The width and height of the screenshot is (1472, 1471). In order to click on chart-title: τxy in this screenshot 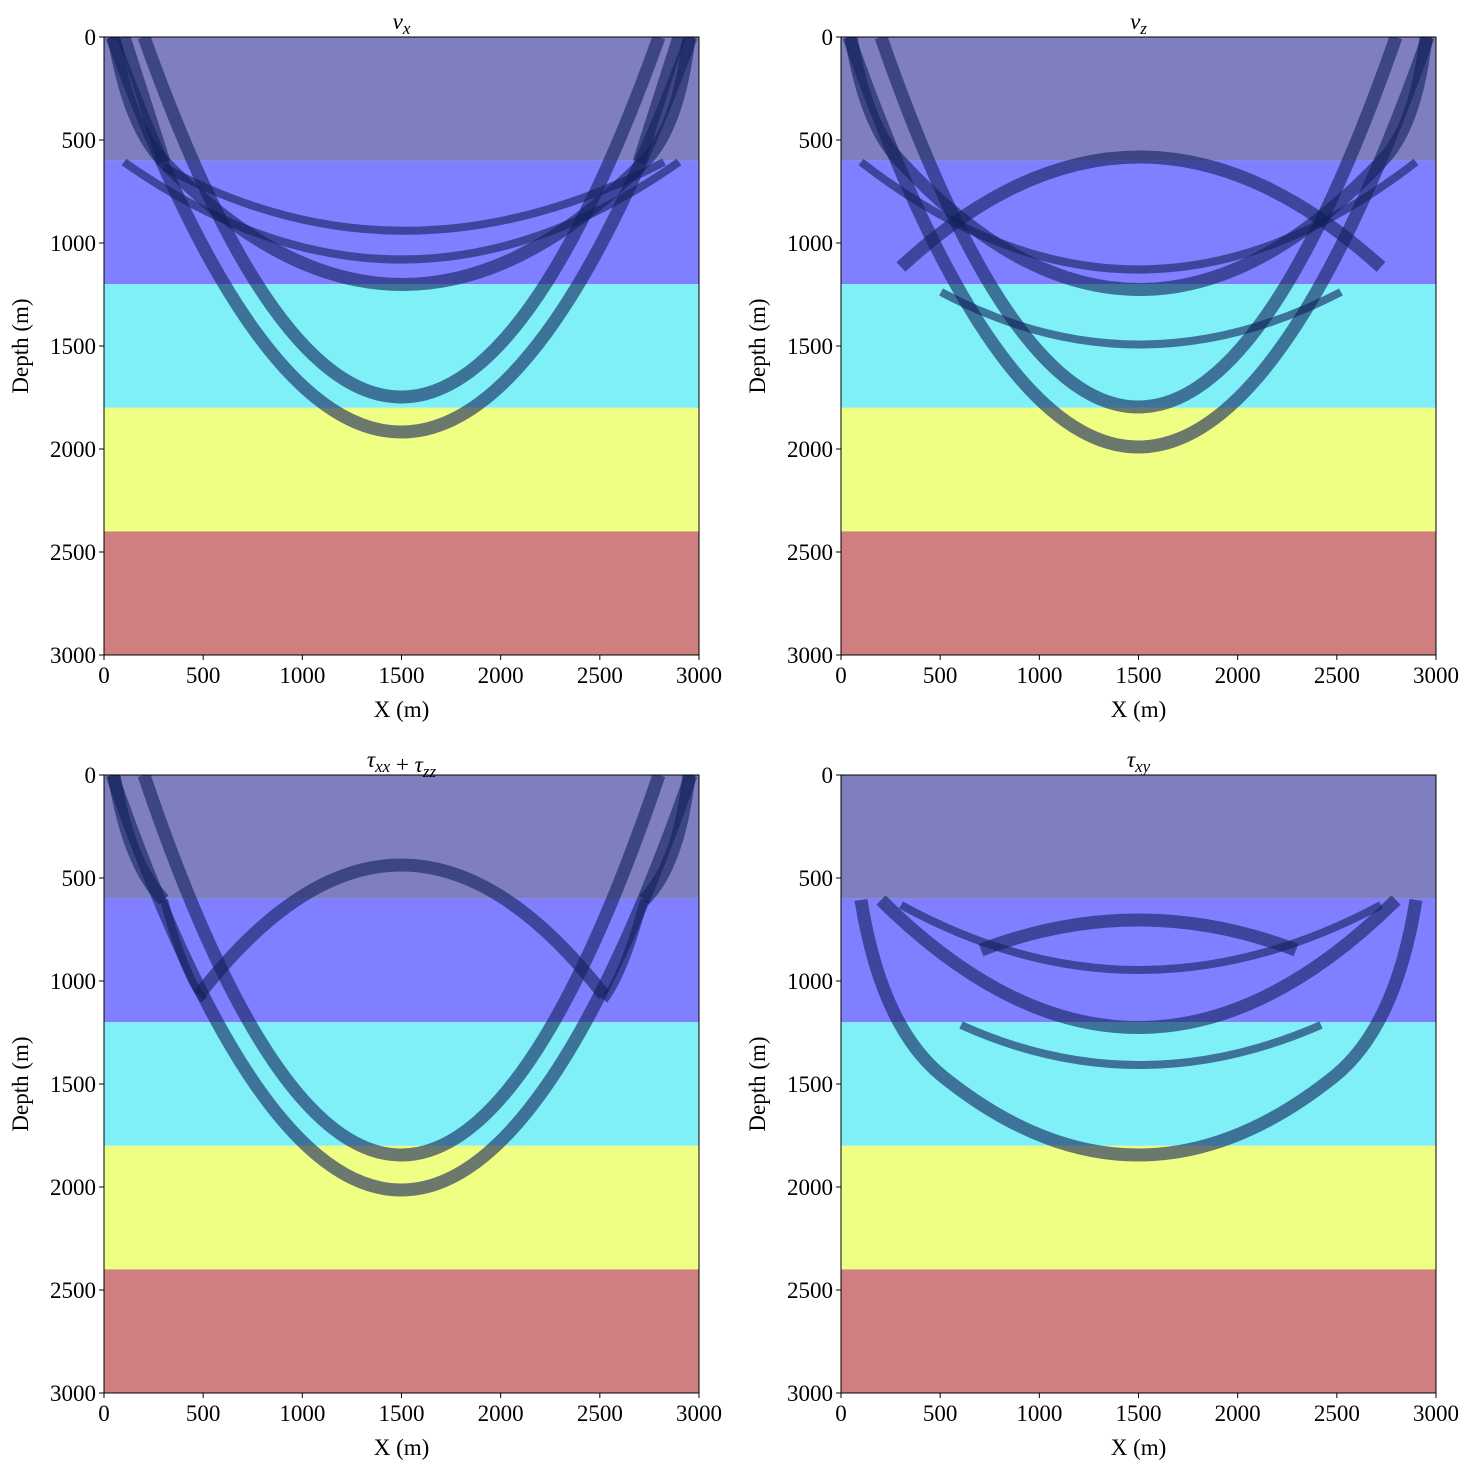, I will do `click(1139, 761)`.